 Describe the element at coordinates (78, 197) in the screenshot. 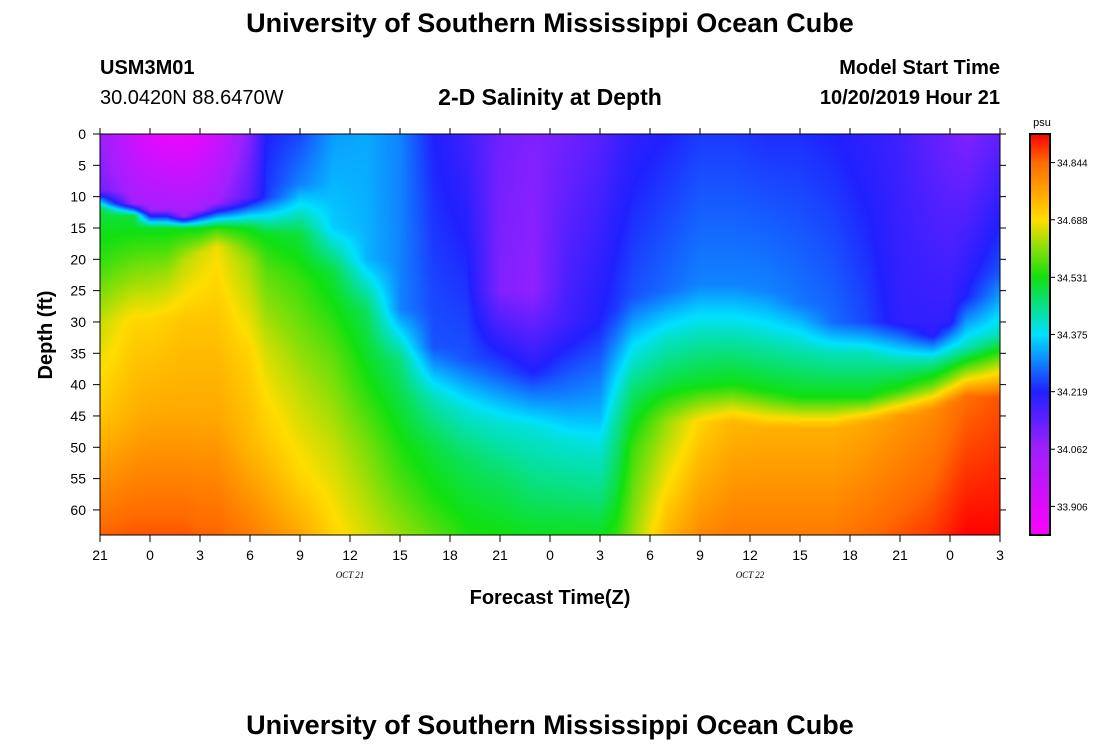

I see `y-tick-label: 10` at that location.